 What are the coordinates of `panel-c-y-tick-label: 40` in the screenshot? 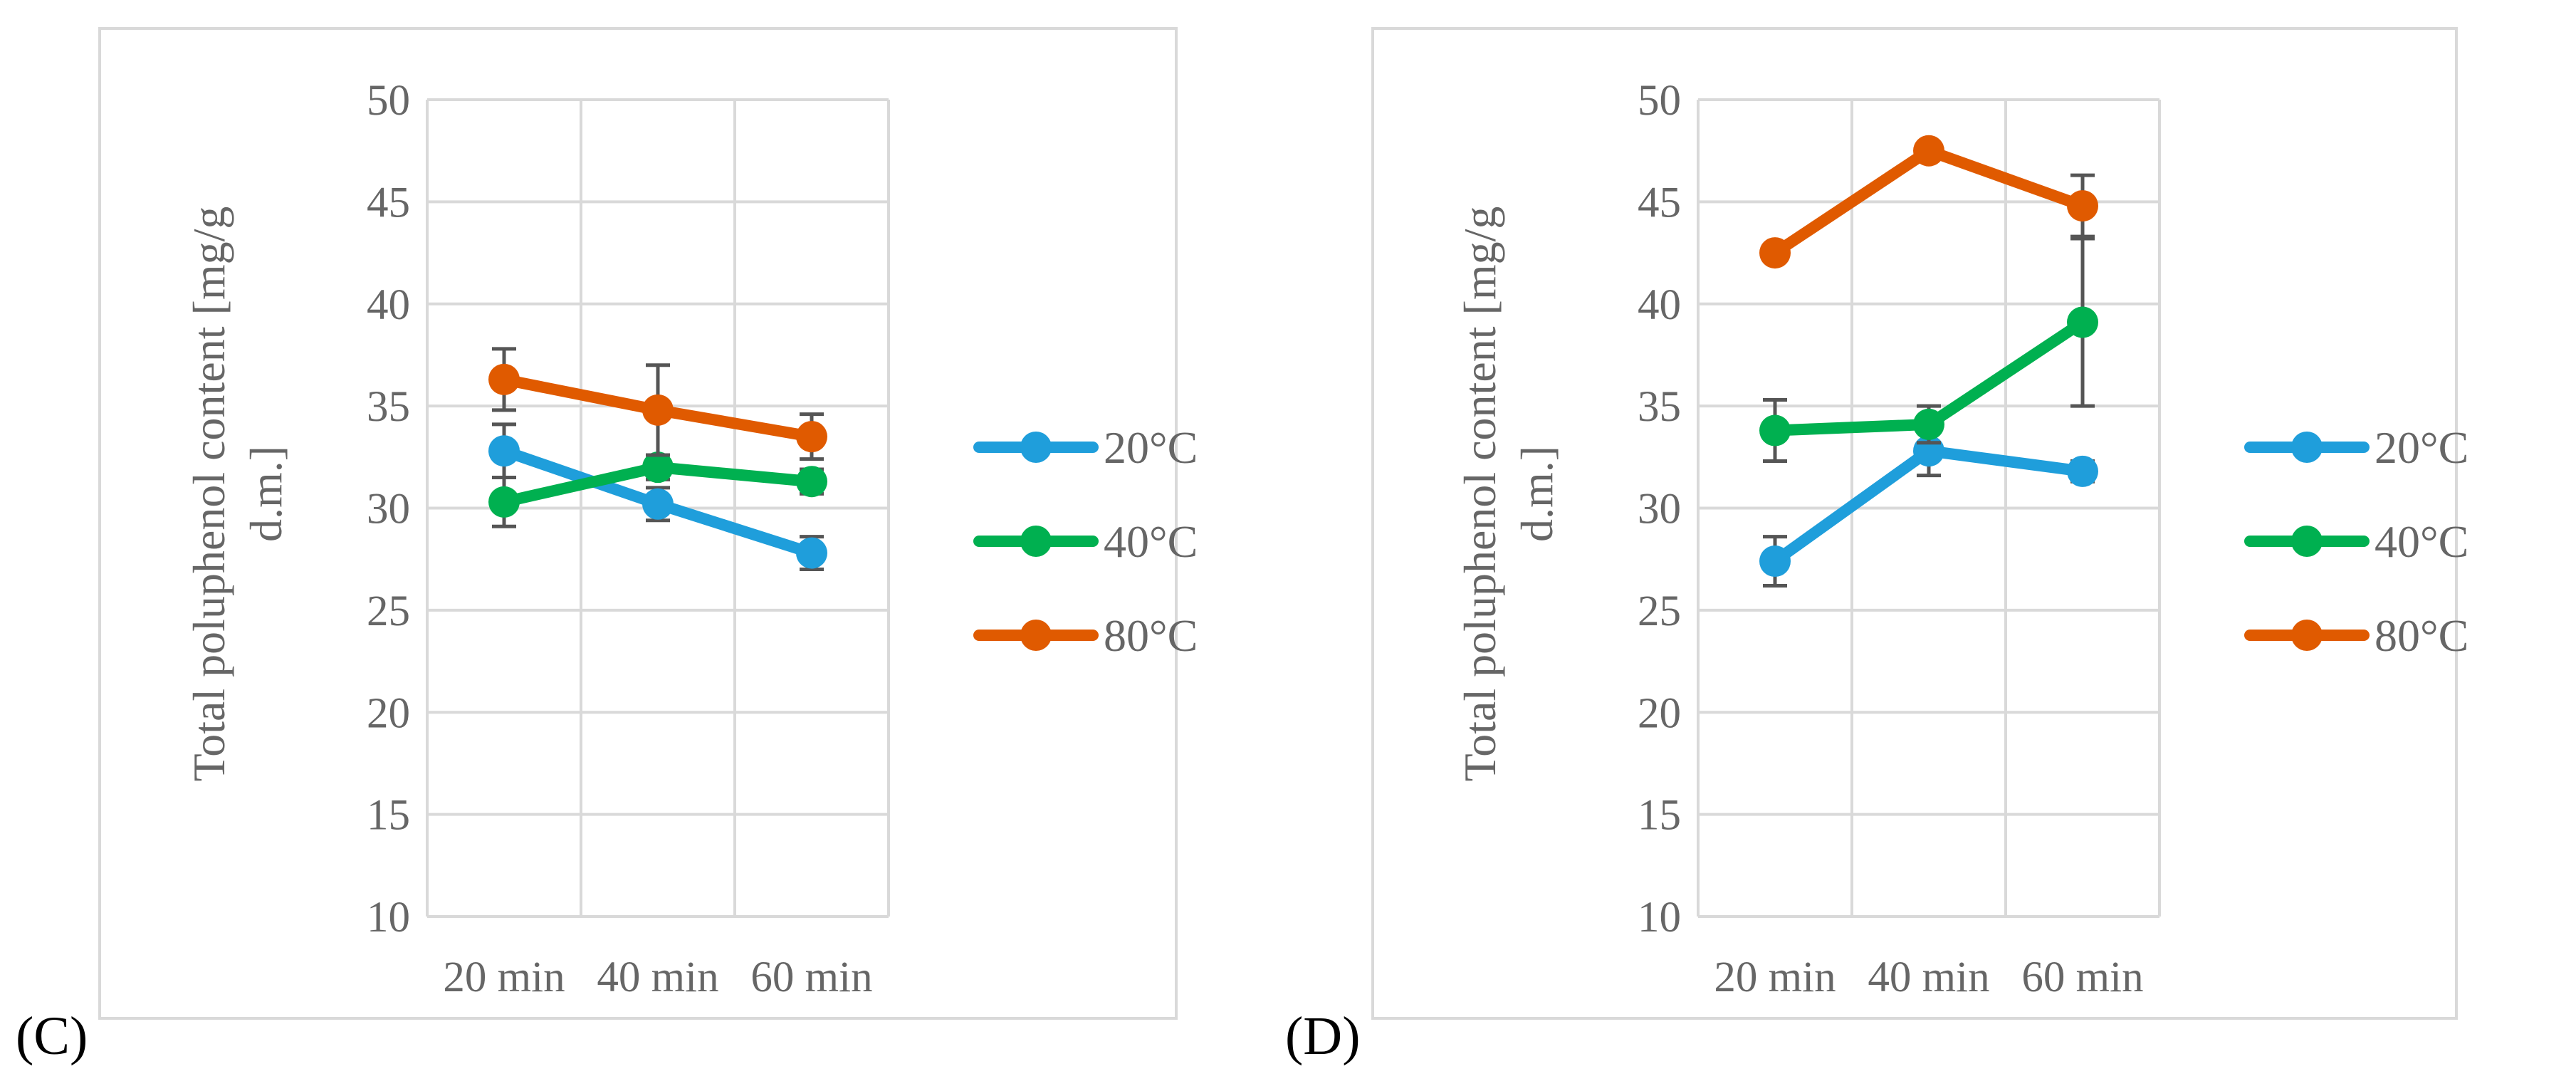 It's located at (388, 305).